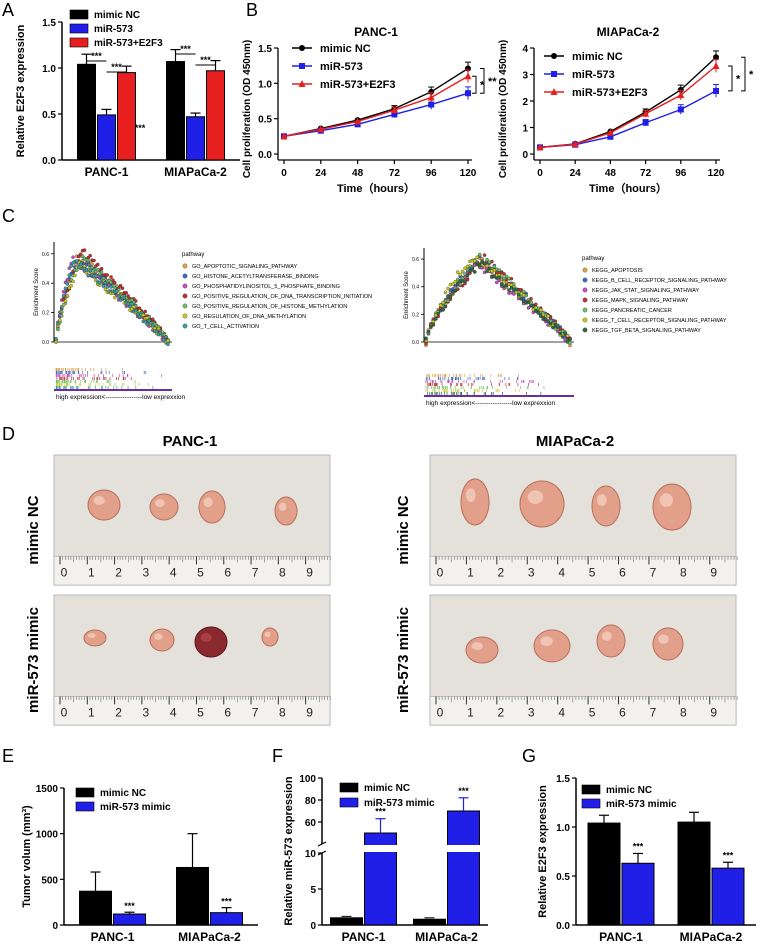 Image resolution: width=765 pixels, height=948 pixels. What do you see at coordinates (470, 712) in the screenshot?
I see `ruler-number: 1` at bounding box center [470, 712].